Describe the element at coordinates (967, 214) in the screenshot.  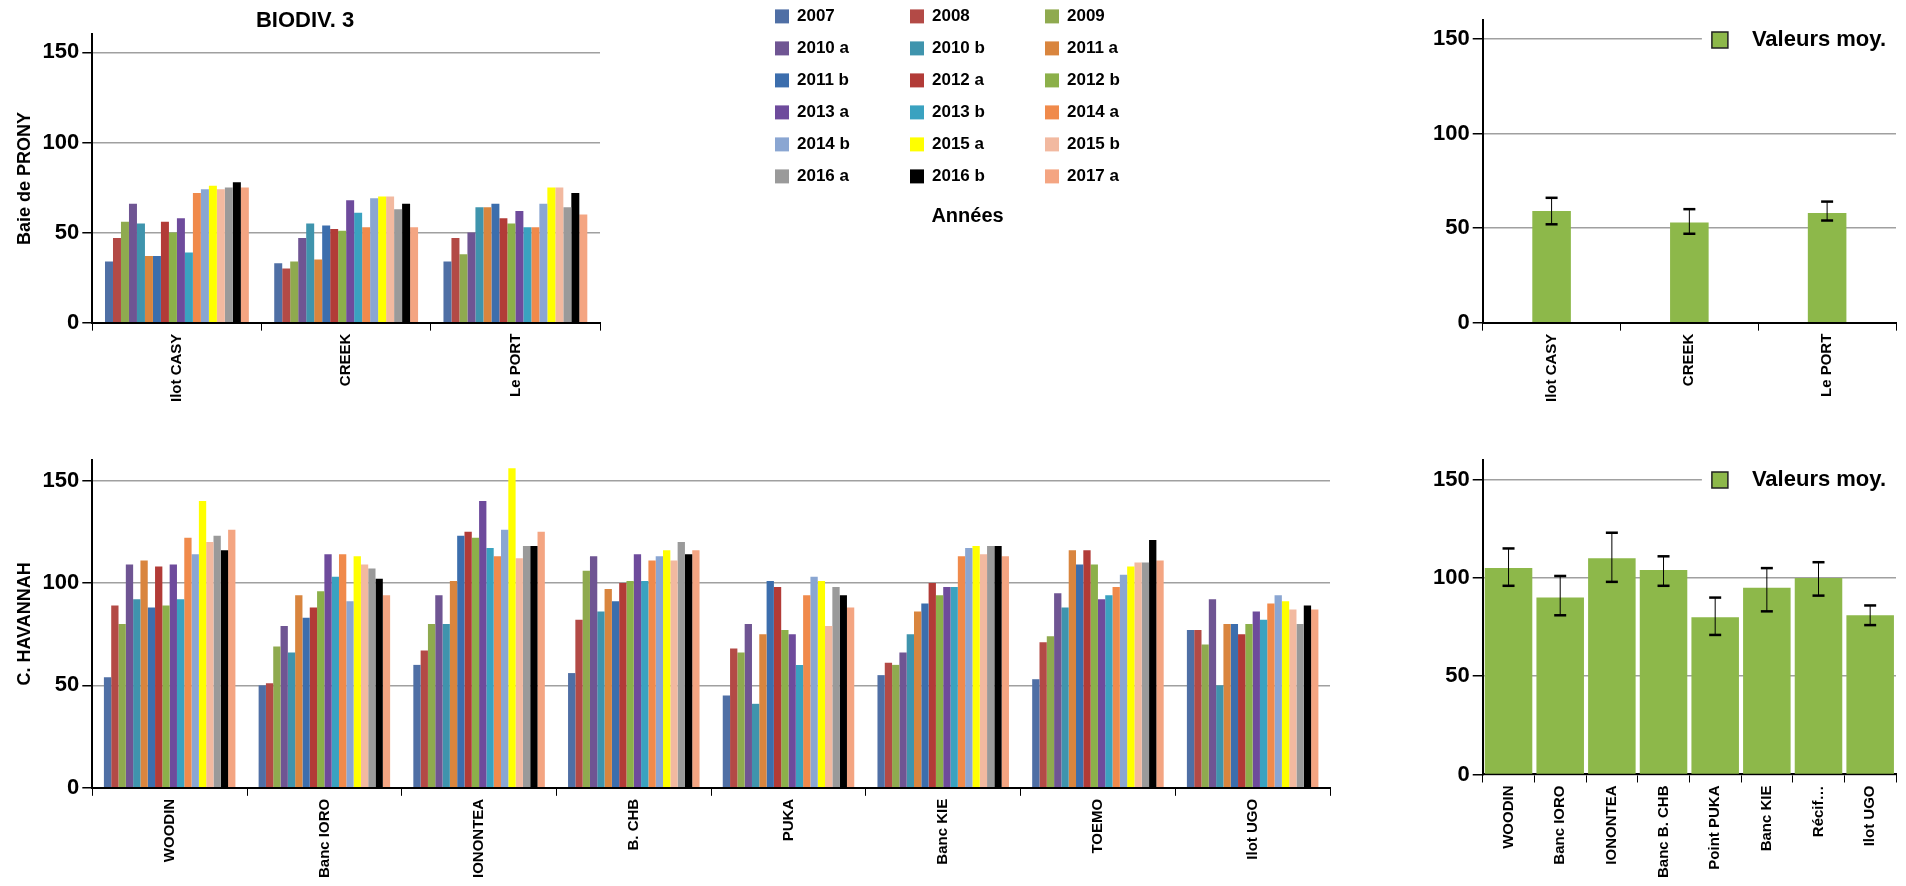
I see `legend-title: Années` at that location.